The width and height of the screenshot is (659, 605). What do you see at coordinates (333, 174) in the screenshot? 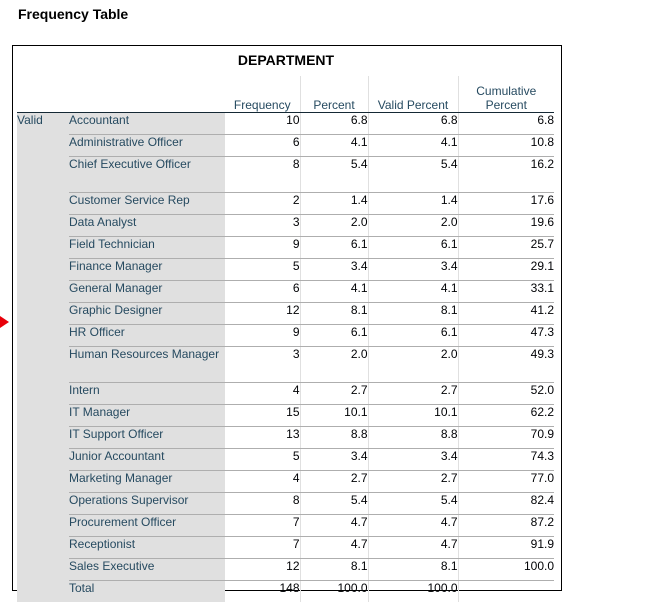
I see `percent-cell: 5.4` at bounding box center [333, 174].